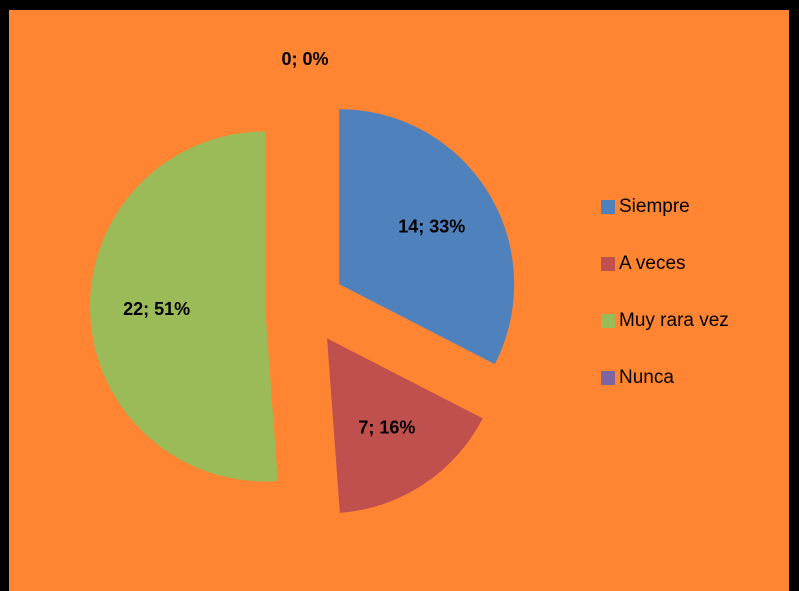 Image resolution: width=799 pixels, height=591 pixels. I want to click on legend-label: Nunca, so click(646, 377).